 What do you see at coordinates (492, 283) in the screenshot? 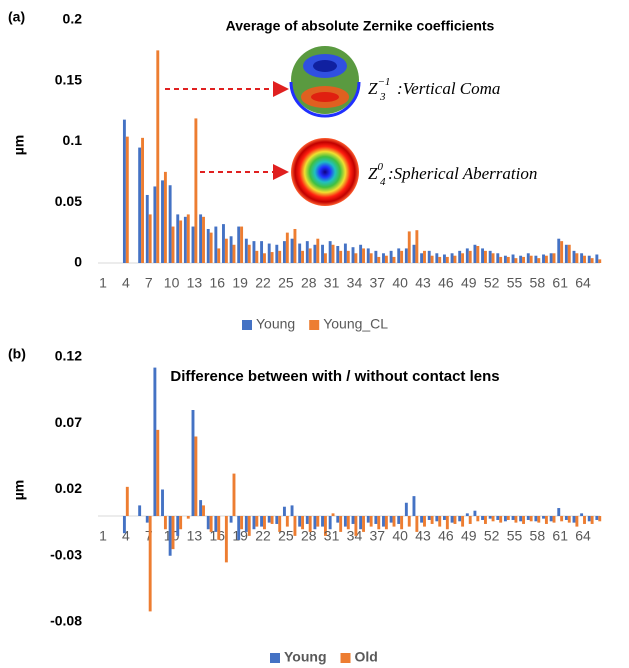
I see `x-tick-label: 52` at bounding box center [492, 283].